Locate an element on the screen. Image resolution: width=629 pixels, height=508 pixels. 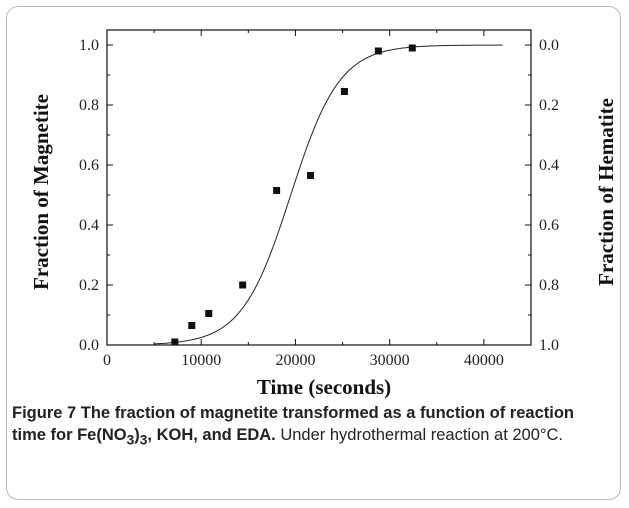
x-tick-label: 40000 is located at coordinates (484, 360).